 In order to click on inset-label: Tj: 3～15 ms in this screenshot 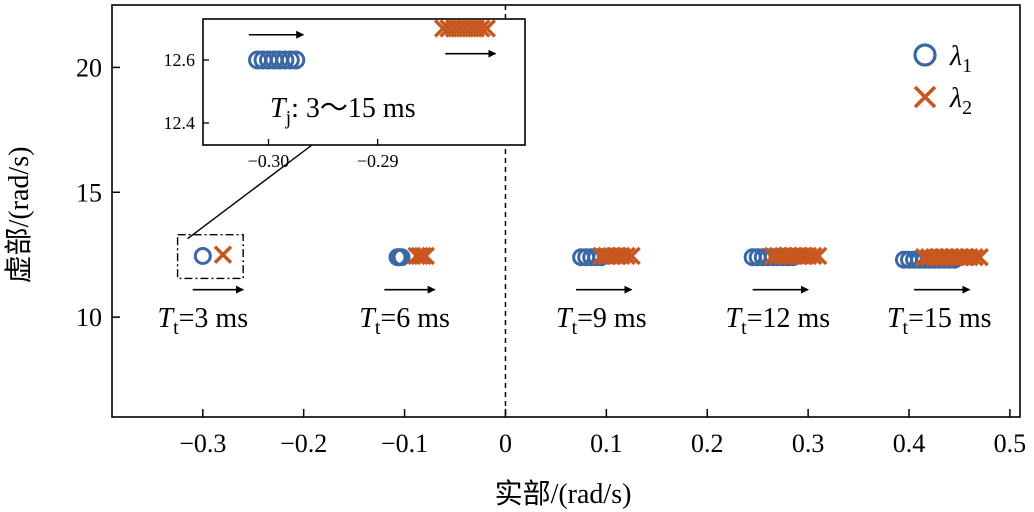, I will do `click(343, 111)`.